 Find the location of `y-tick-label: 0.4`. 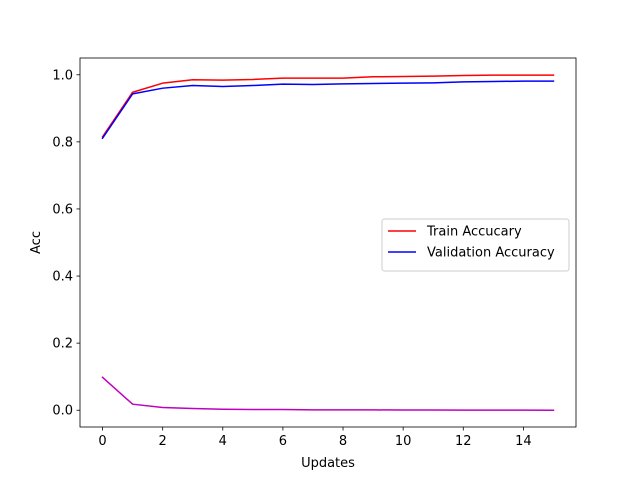

y-tick-label: 0.4 is located at coordinates (62, 277).